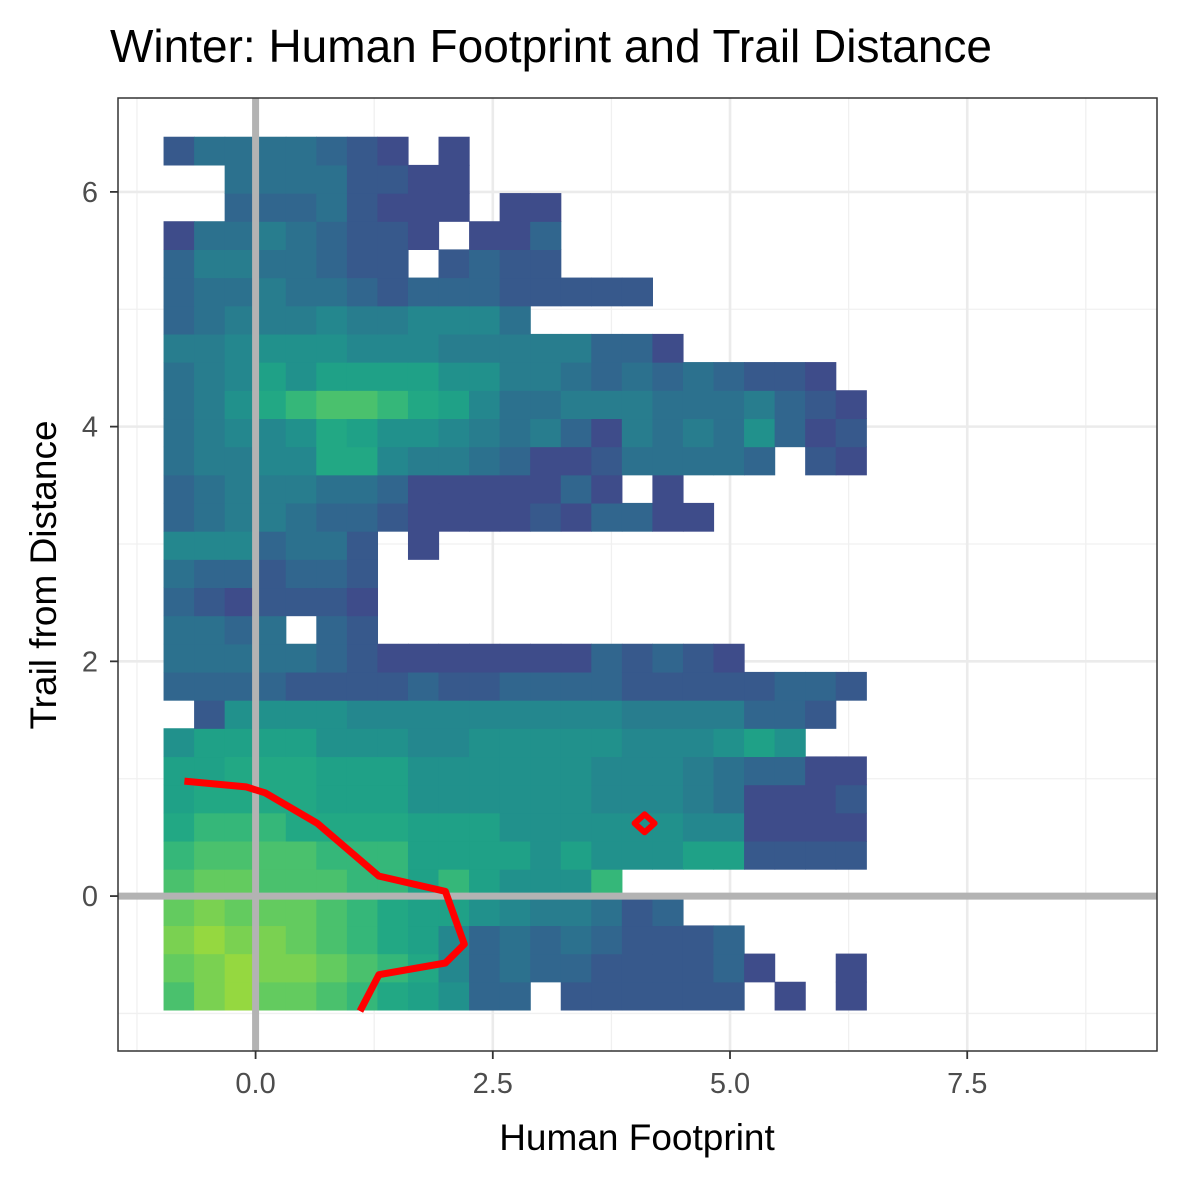 This screenshot has width=1181, height=1181. I want to click on density-contours, so click(421, 895).